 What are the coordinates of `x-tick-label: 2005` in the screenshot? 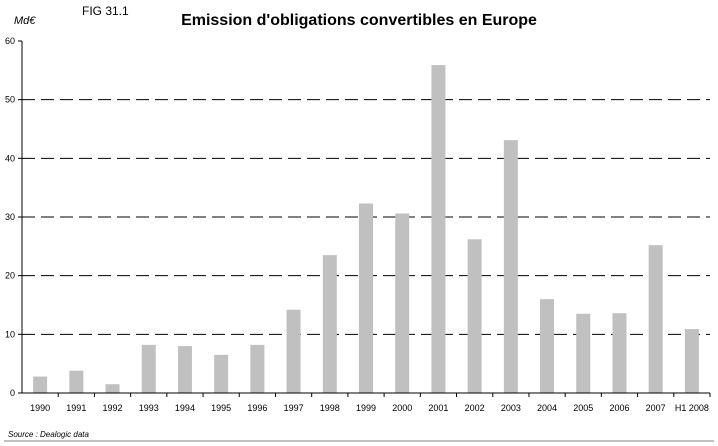 It's located at (583, 408).